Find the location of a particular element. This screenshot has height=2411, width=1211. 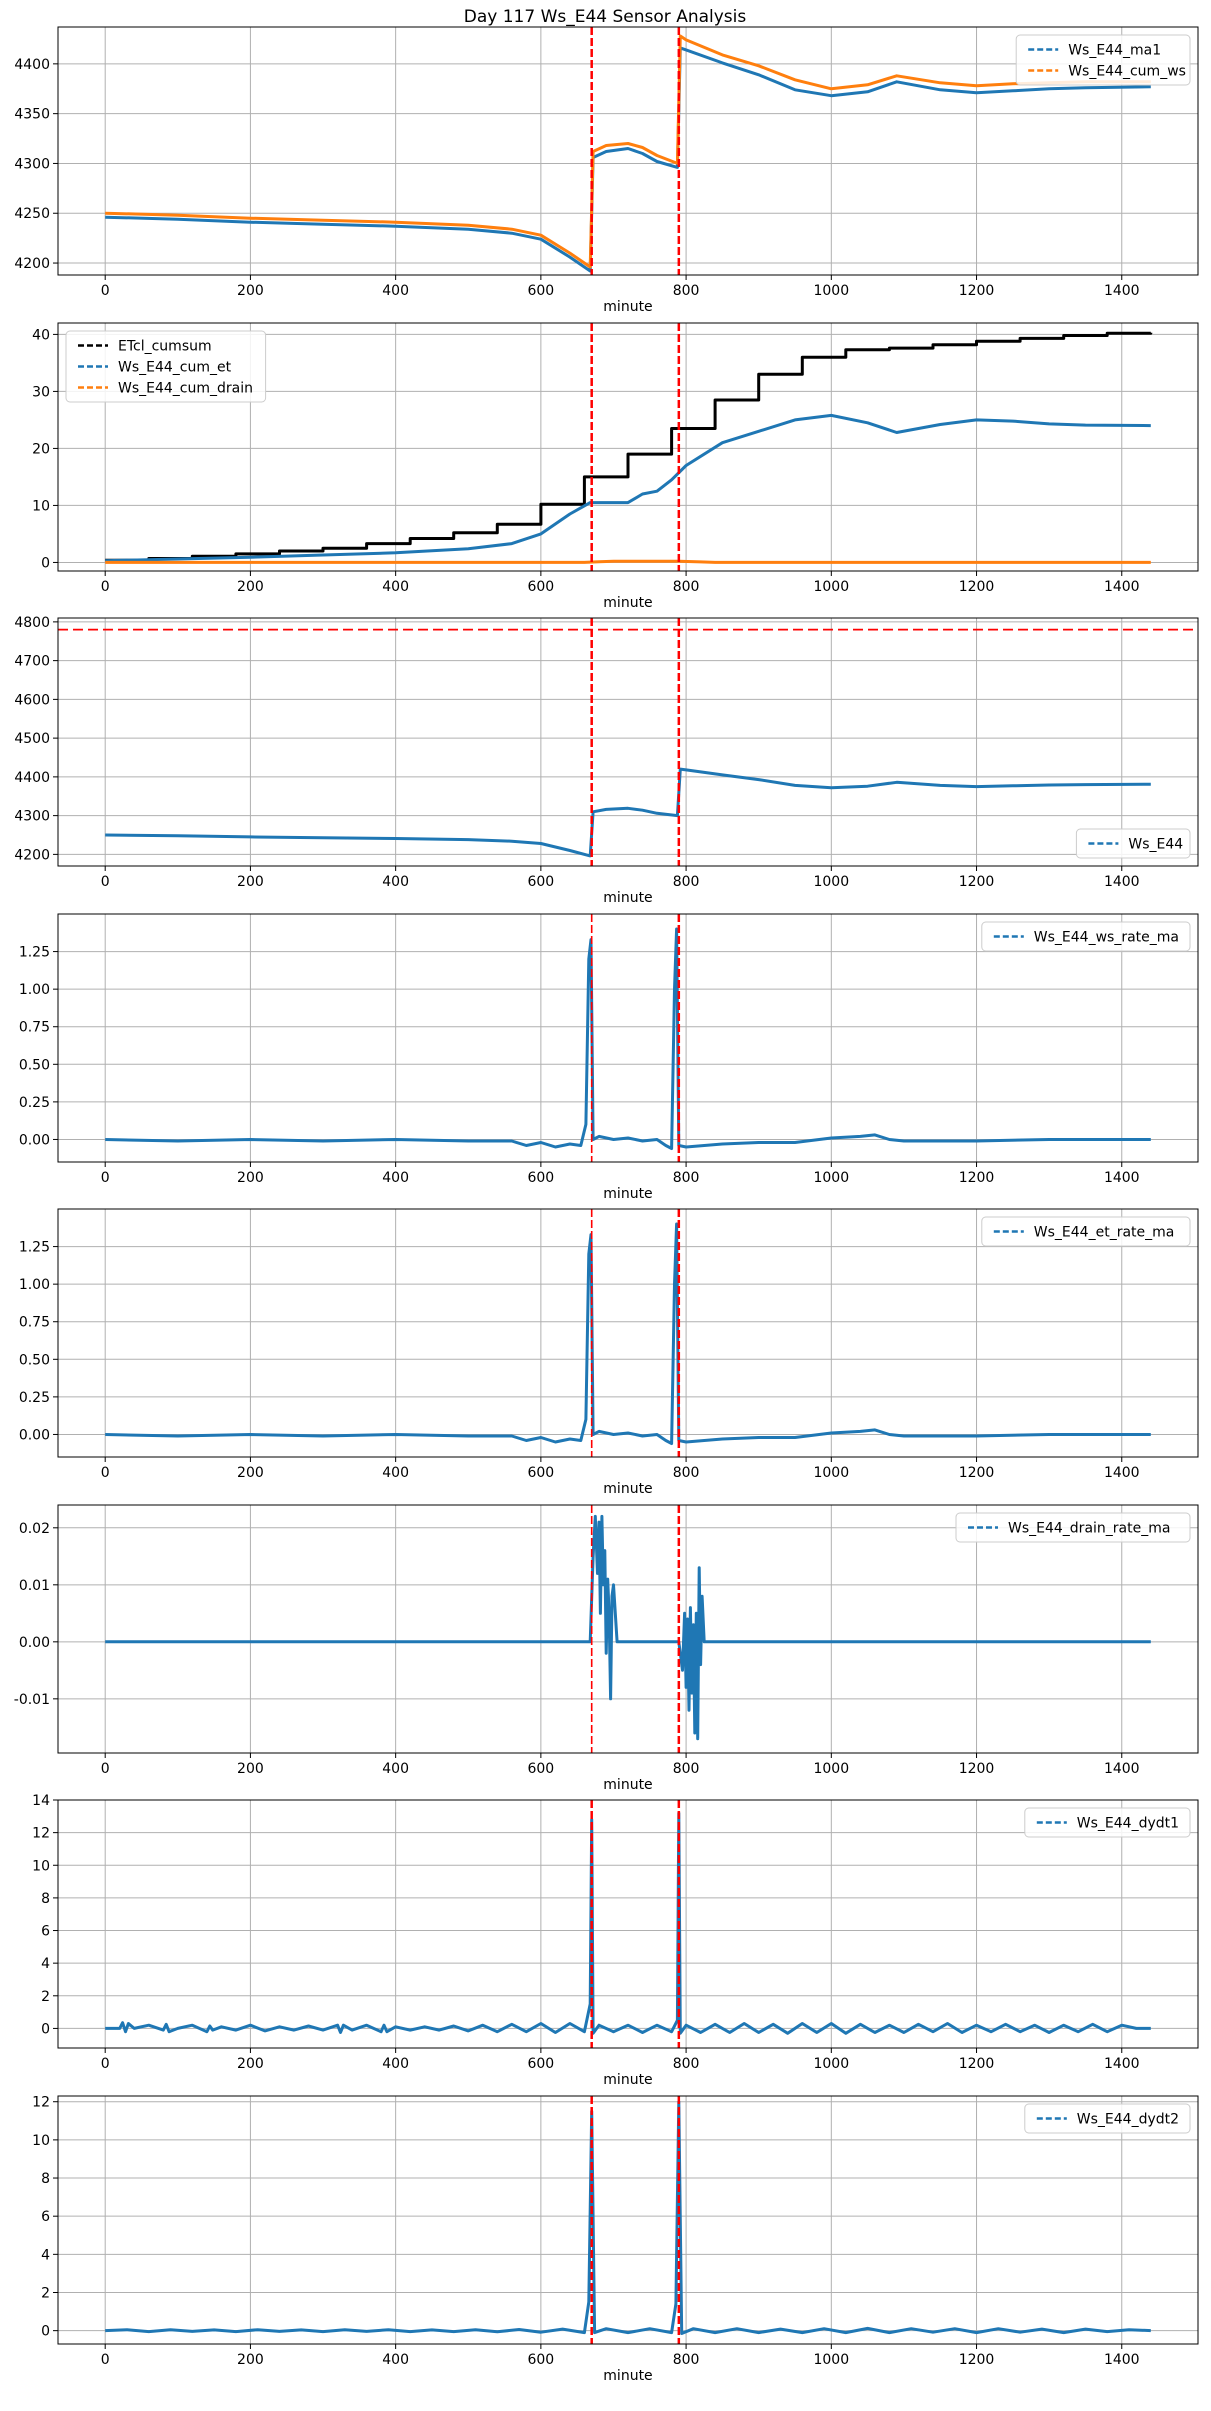

y-tick-label: 4600 is located at coordinates (32, 700).